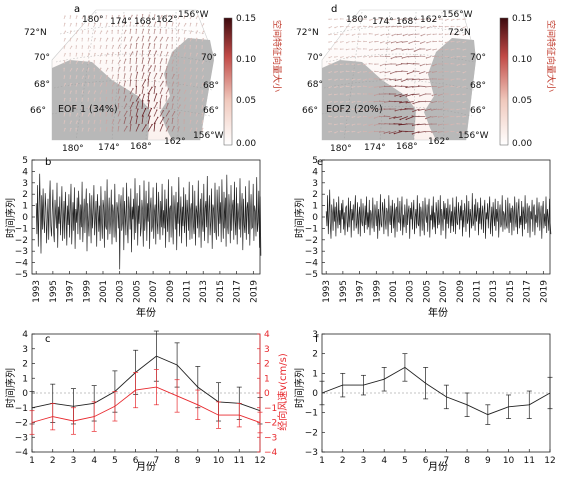 This screenshot has height=479, width=562. Describe the element at coordinates (494, 291) in the screenshot. I see `chart-e-xtick-label: 2013` at that location.